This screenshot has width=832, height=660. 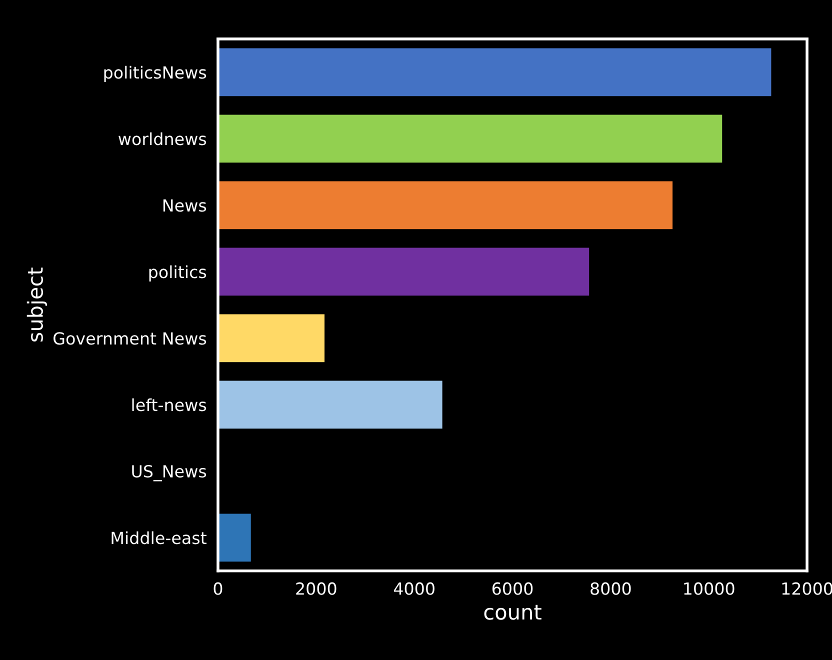 What do you see at coordinates (37, 305) in the screenshot?
I see `y-axis-title: subject` at bounding box center [37, 305].